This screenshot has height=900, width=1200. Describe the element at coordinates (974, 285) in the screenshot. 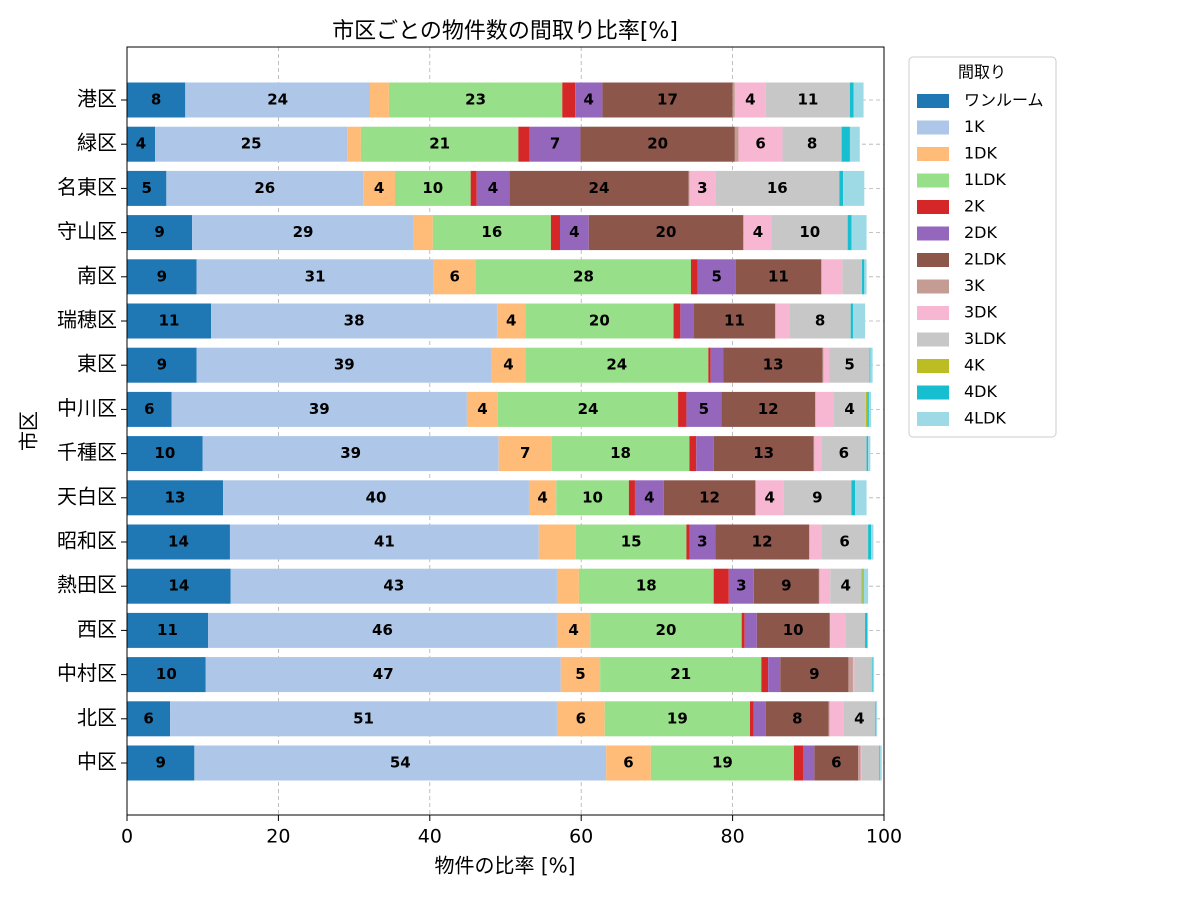

I see `legend-label: 3K` at that location.